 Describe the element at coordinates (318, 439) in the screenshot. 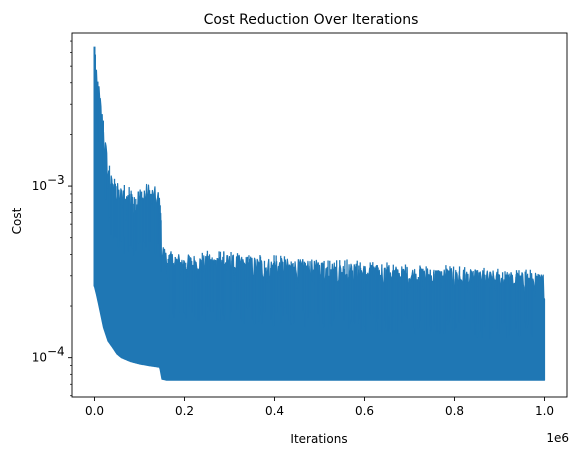

I see `x-axis-label: Iterations` at that location.